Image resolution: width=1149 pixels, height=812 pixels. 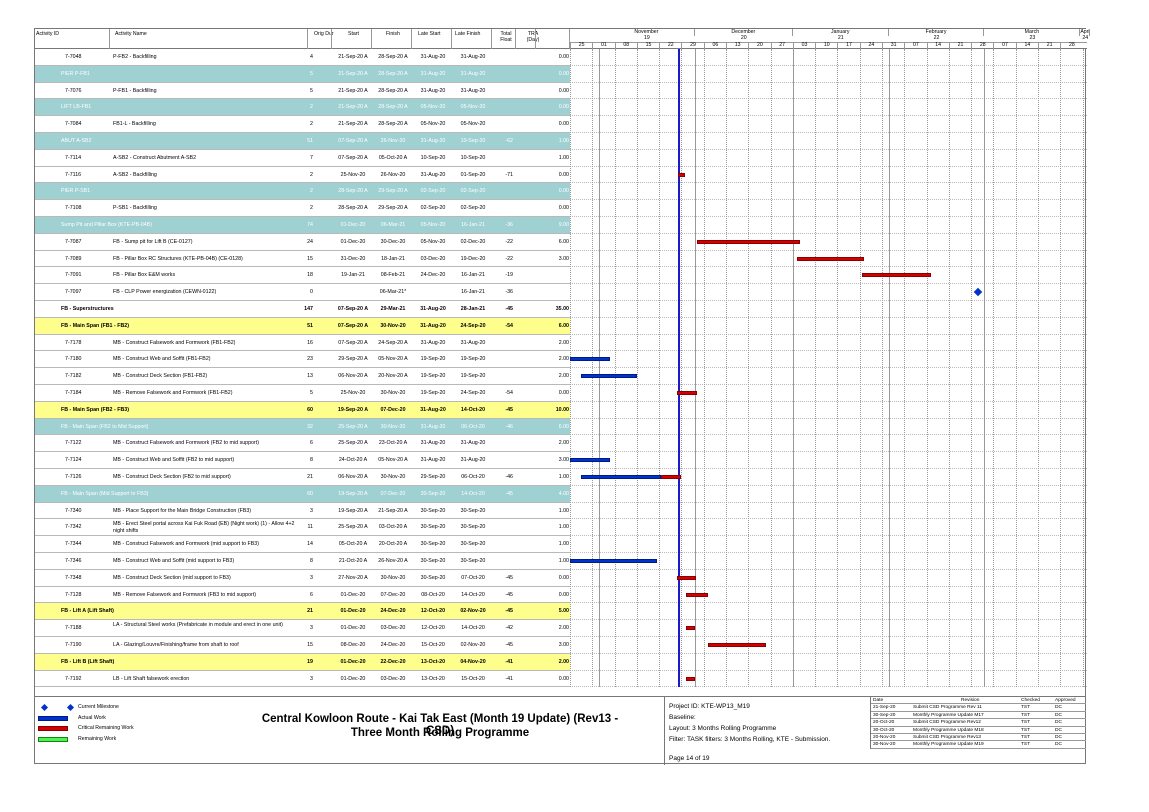 I want to click on month-header: December, so click(x=744, y=32).